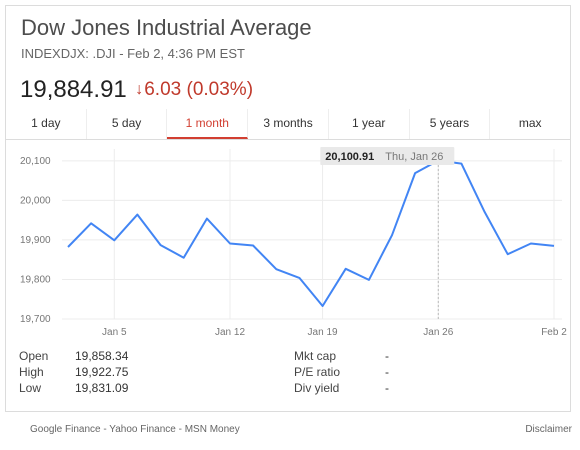 Image resolution: width=580 pixels, height=450 pixels. I want to click on stat-label-high: High, so click(31, 372).